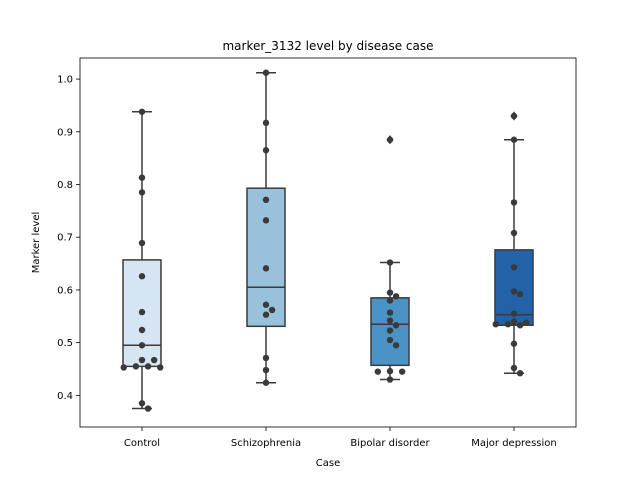  Describe the element at coordinates (65, 238) in the screenshot. I see `y-tick-label: 0.7` at that location.